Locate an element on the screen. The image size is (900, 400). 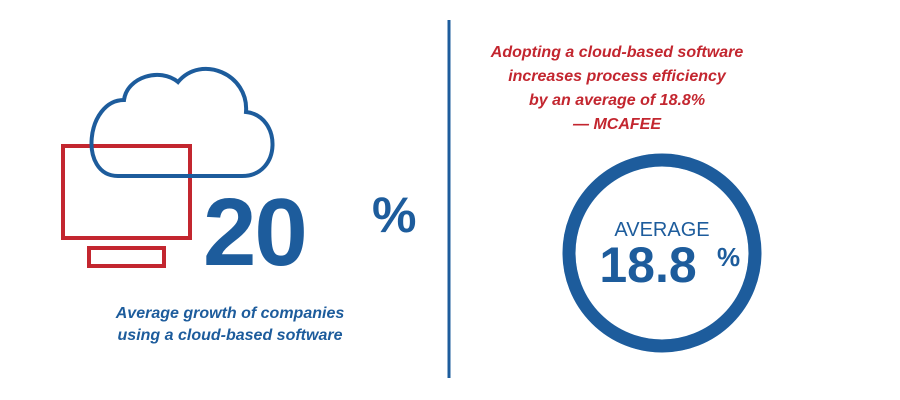
quote-source: — MCAFEE is located at coordinates (617, 124).